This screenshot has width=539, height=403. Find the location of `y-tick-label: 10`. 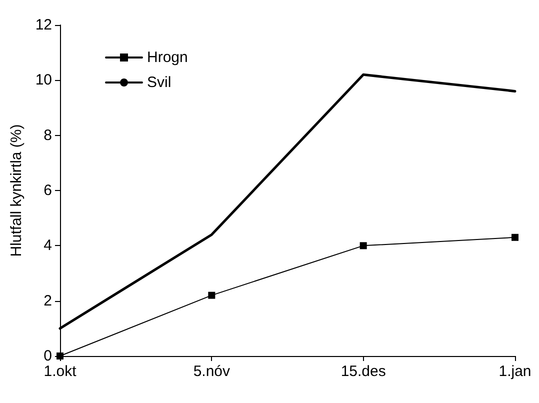

y-tick-label: 10 is located at coordinates (43, 80).